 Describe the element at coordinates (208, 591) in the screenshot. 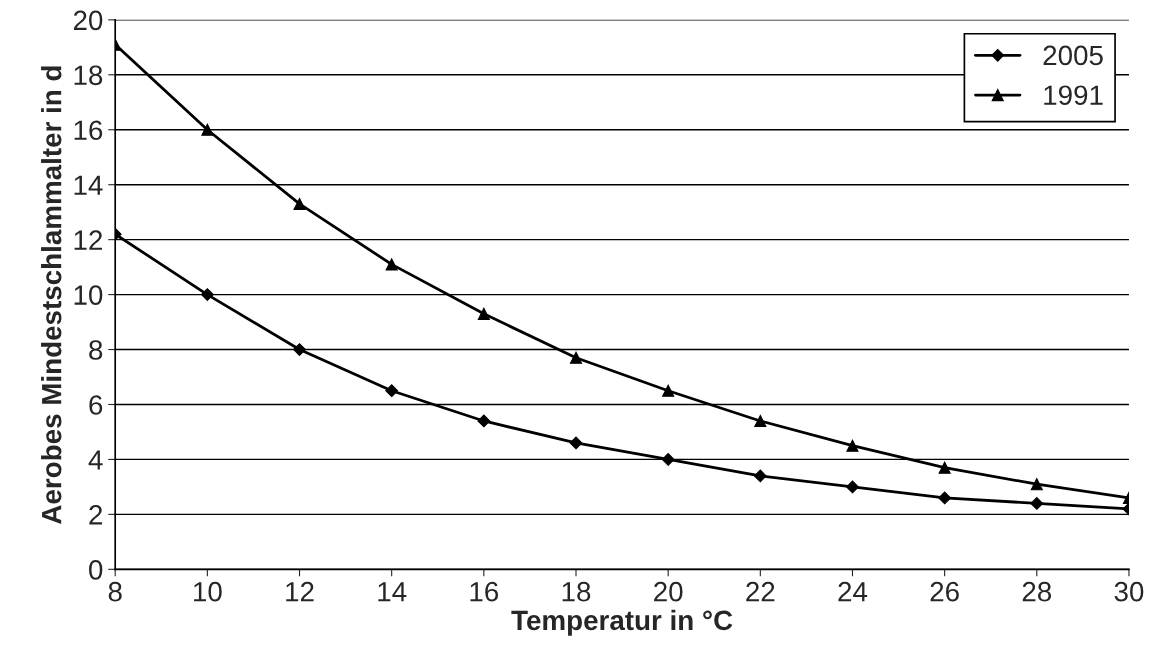

I see `x-tick-label: 10` at that location.